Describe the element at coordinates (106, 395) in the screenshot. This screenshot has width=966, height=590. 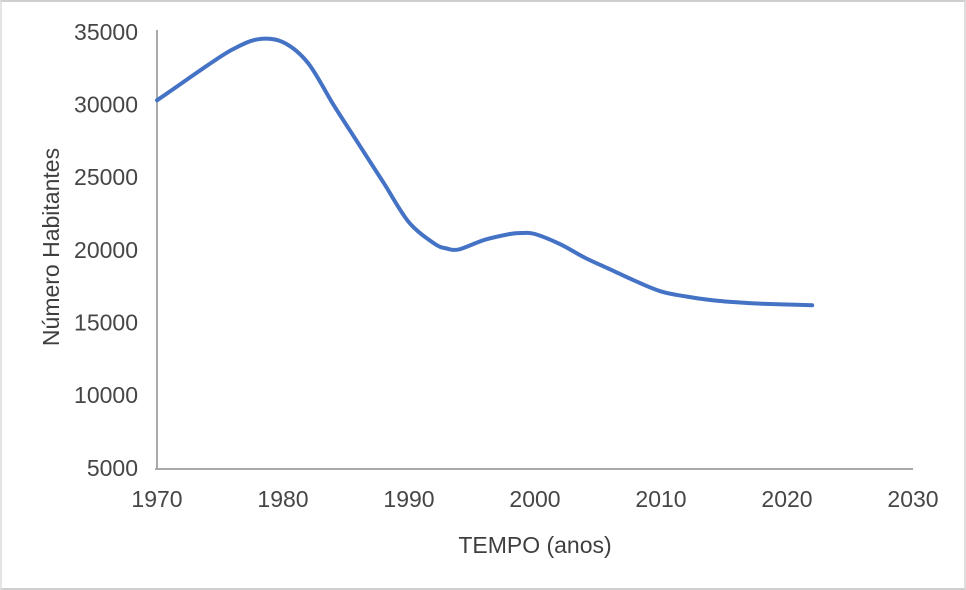
I see `y-tick-label: 10000` at that location.